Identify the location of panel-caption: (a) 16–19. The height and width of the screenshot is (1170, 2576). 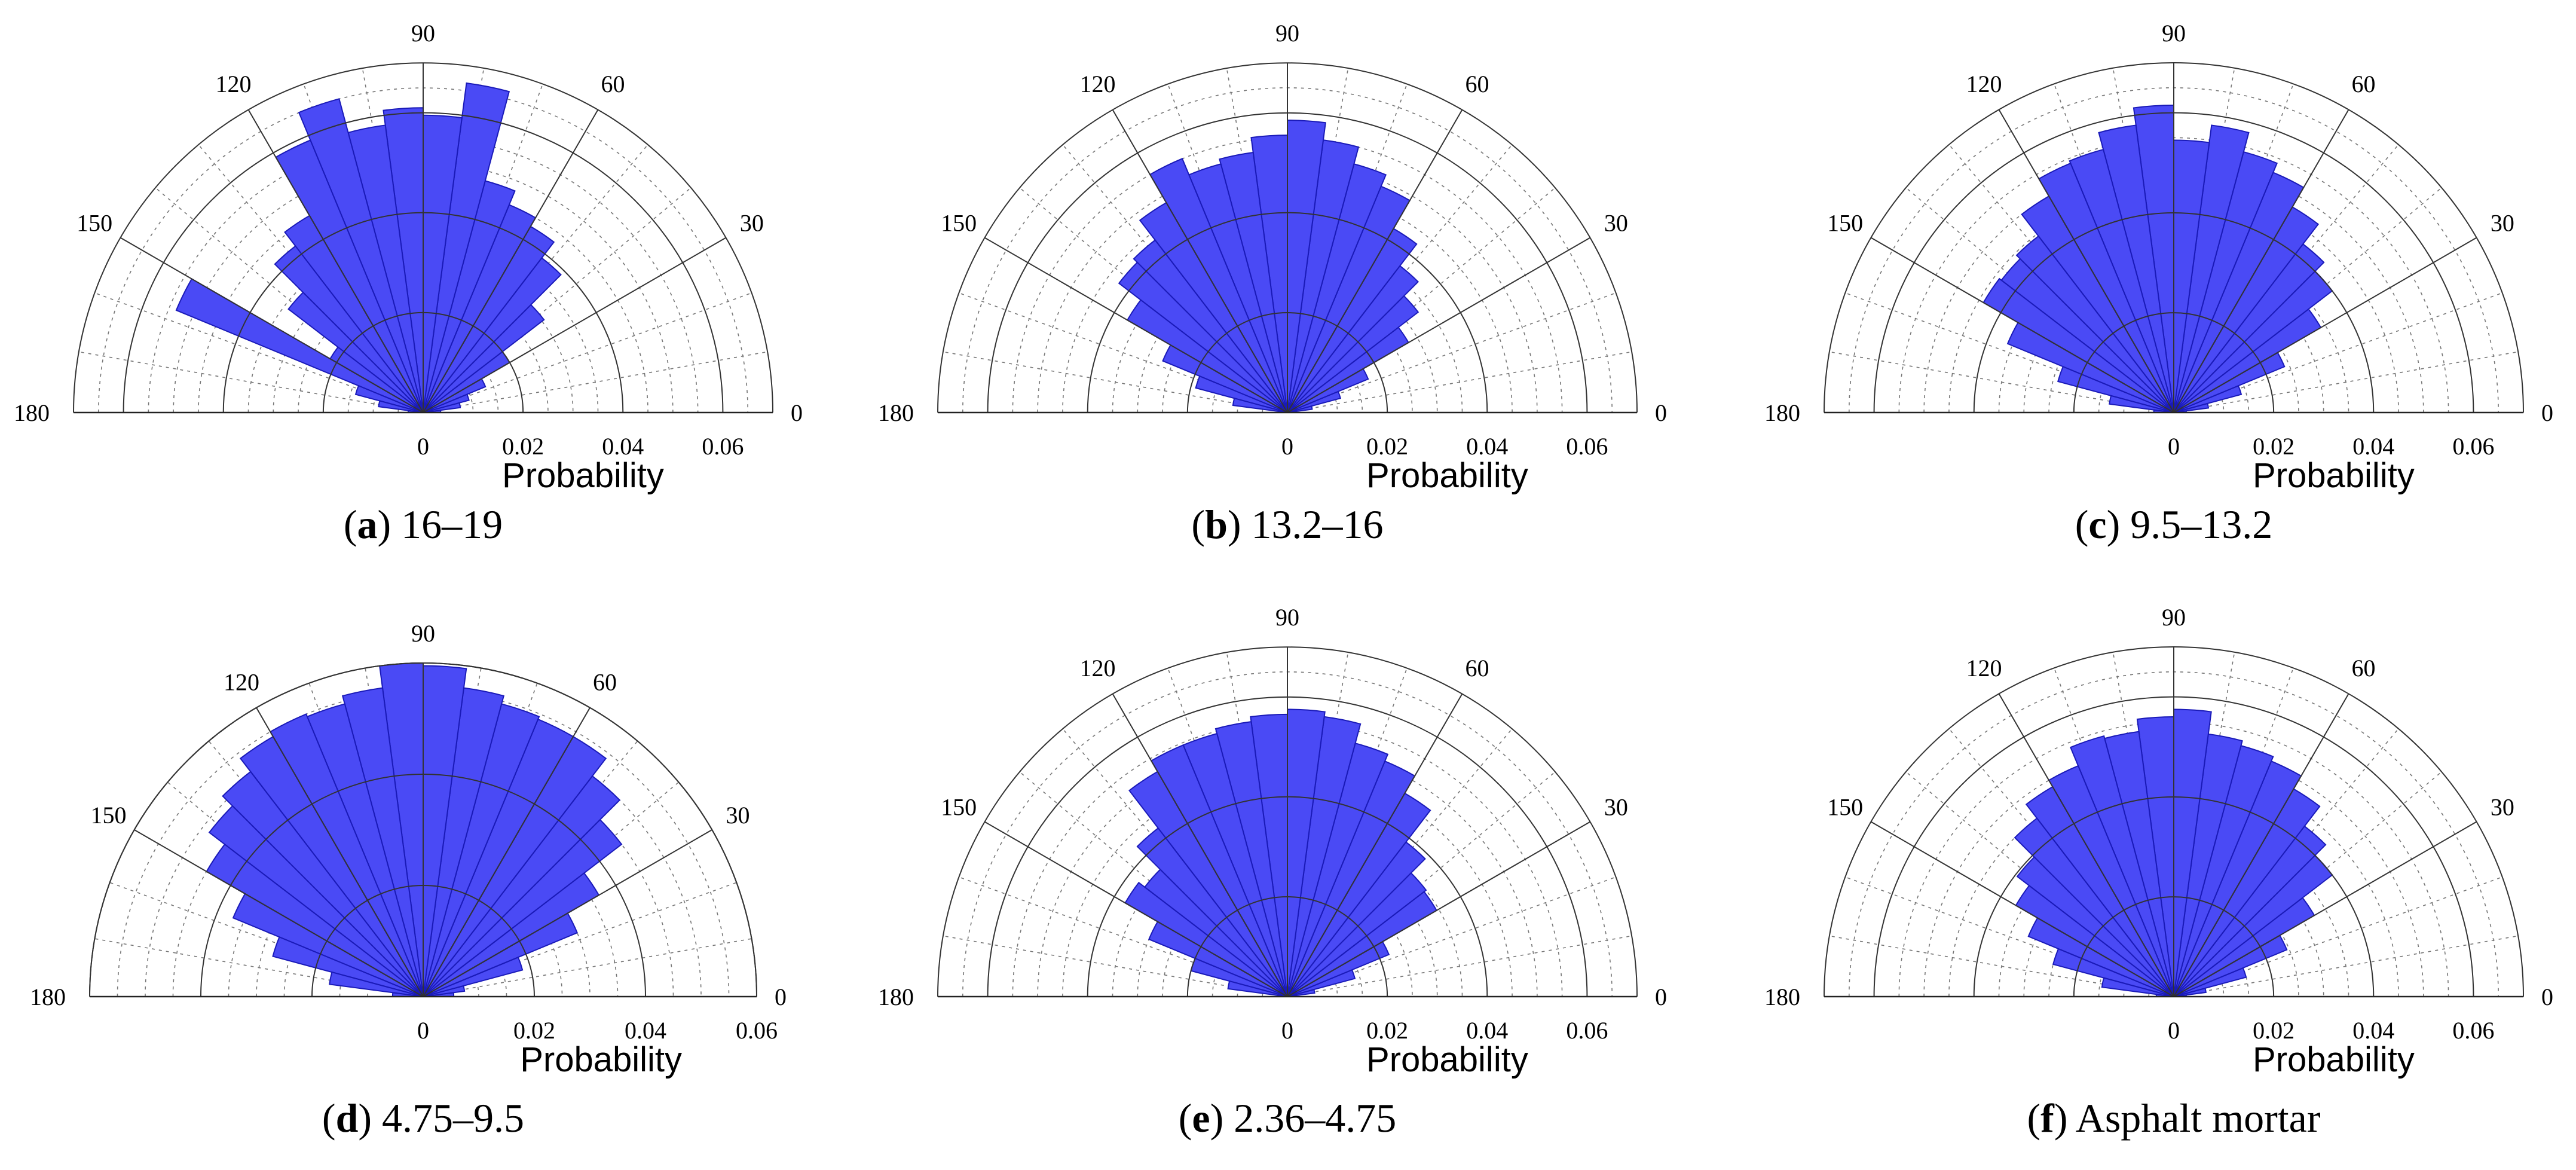
(423, 524).